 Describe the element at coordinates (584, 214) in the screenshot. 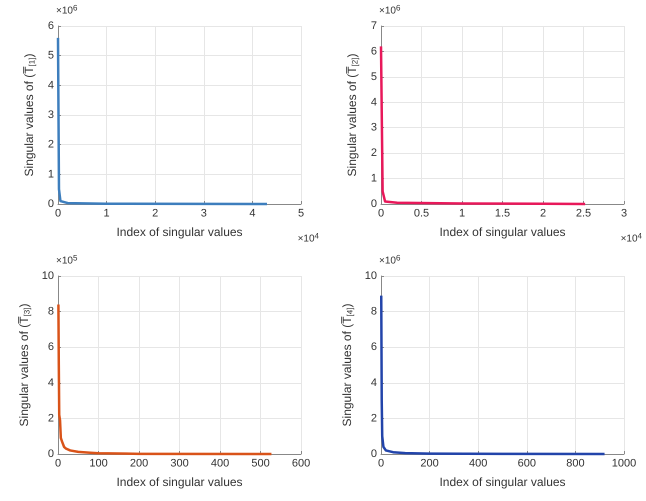

I see `x-tick-label: 2.5` at that location.